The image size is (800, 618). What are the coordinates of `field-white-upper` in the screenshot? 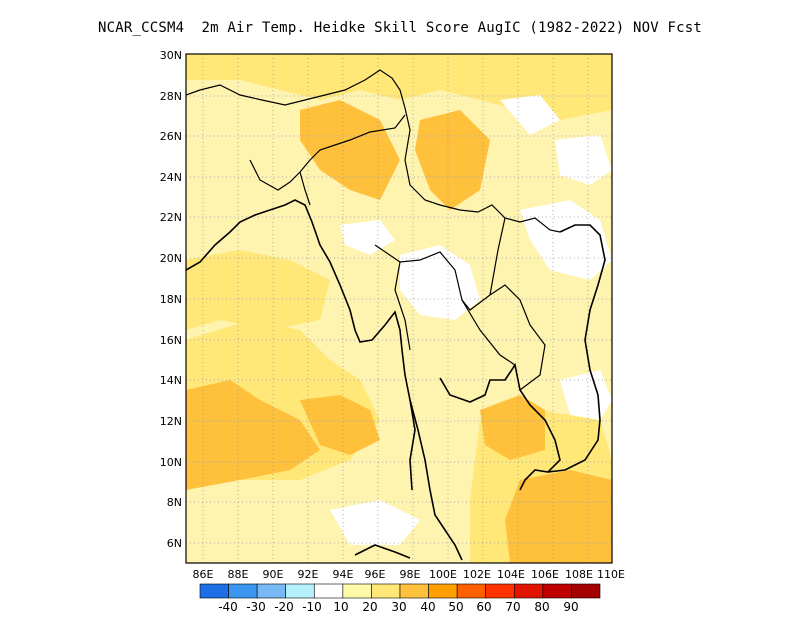 It's located at (530, 115).